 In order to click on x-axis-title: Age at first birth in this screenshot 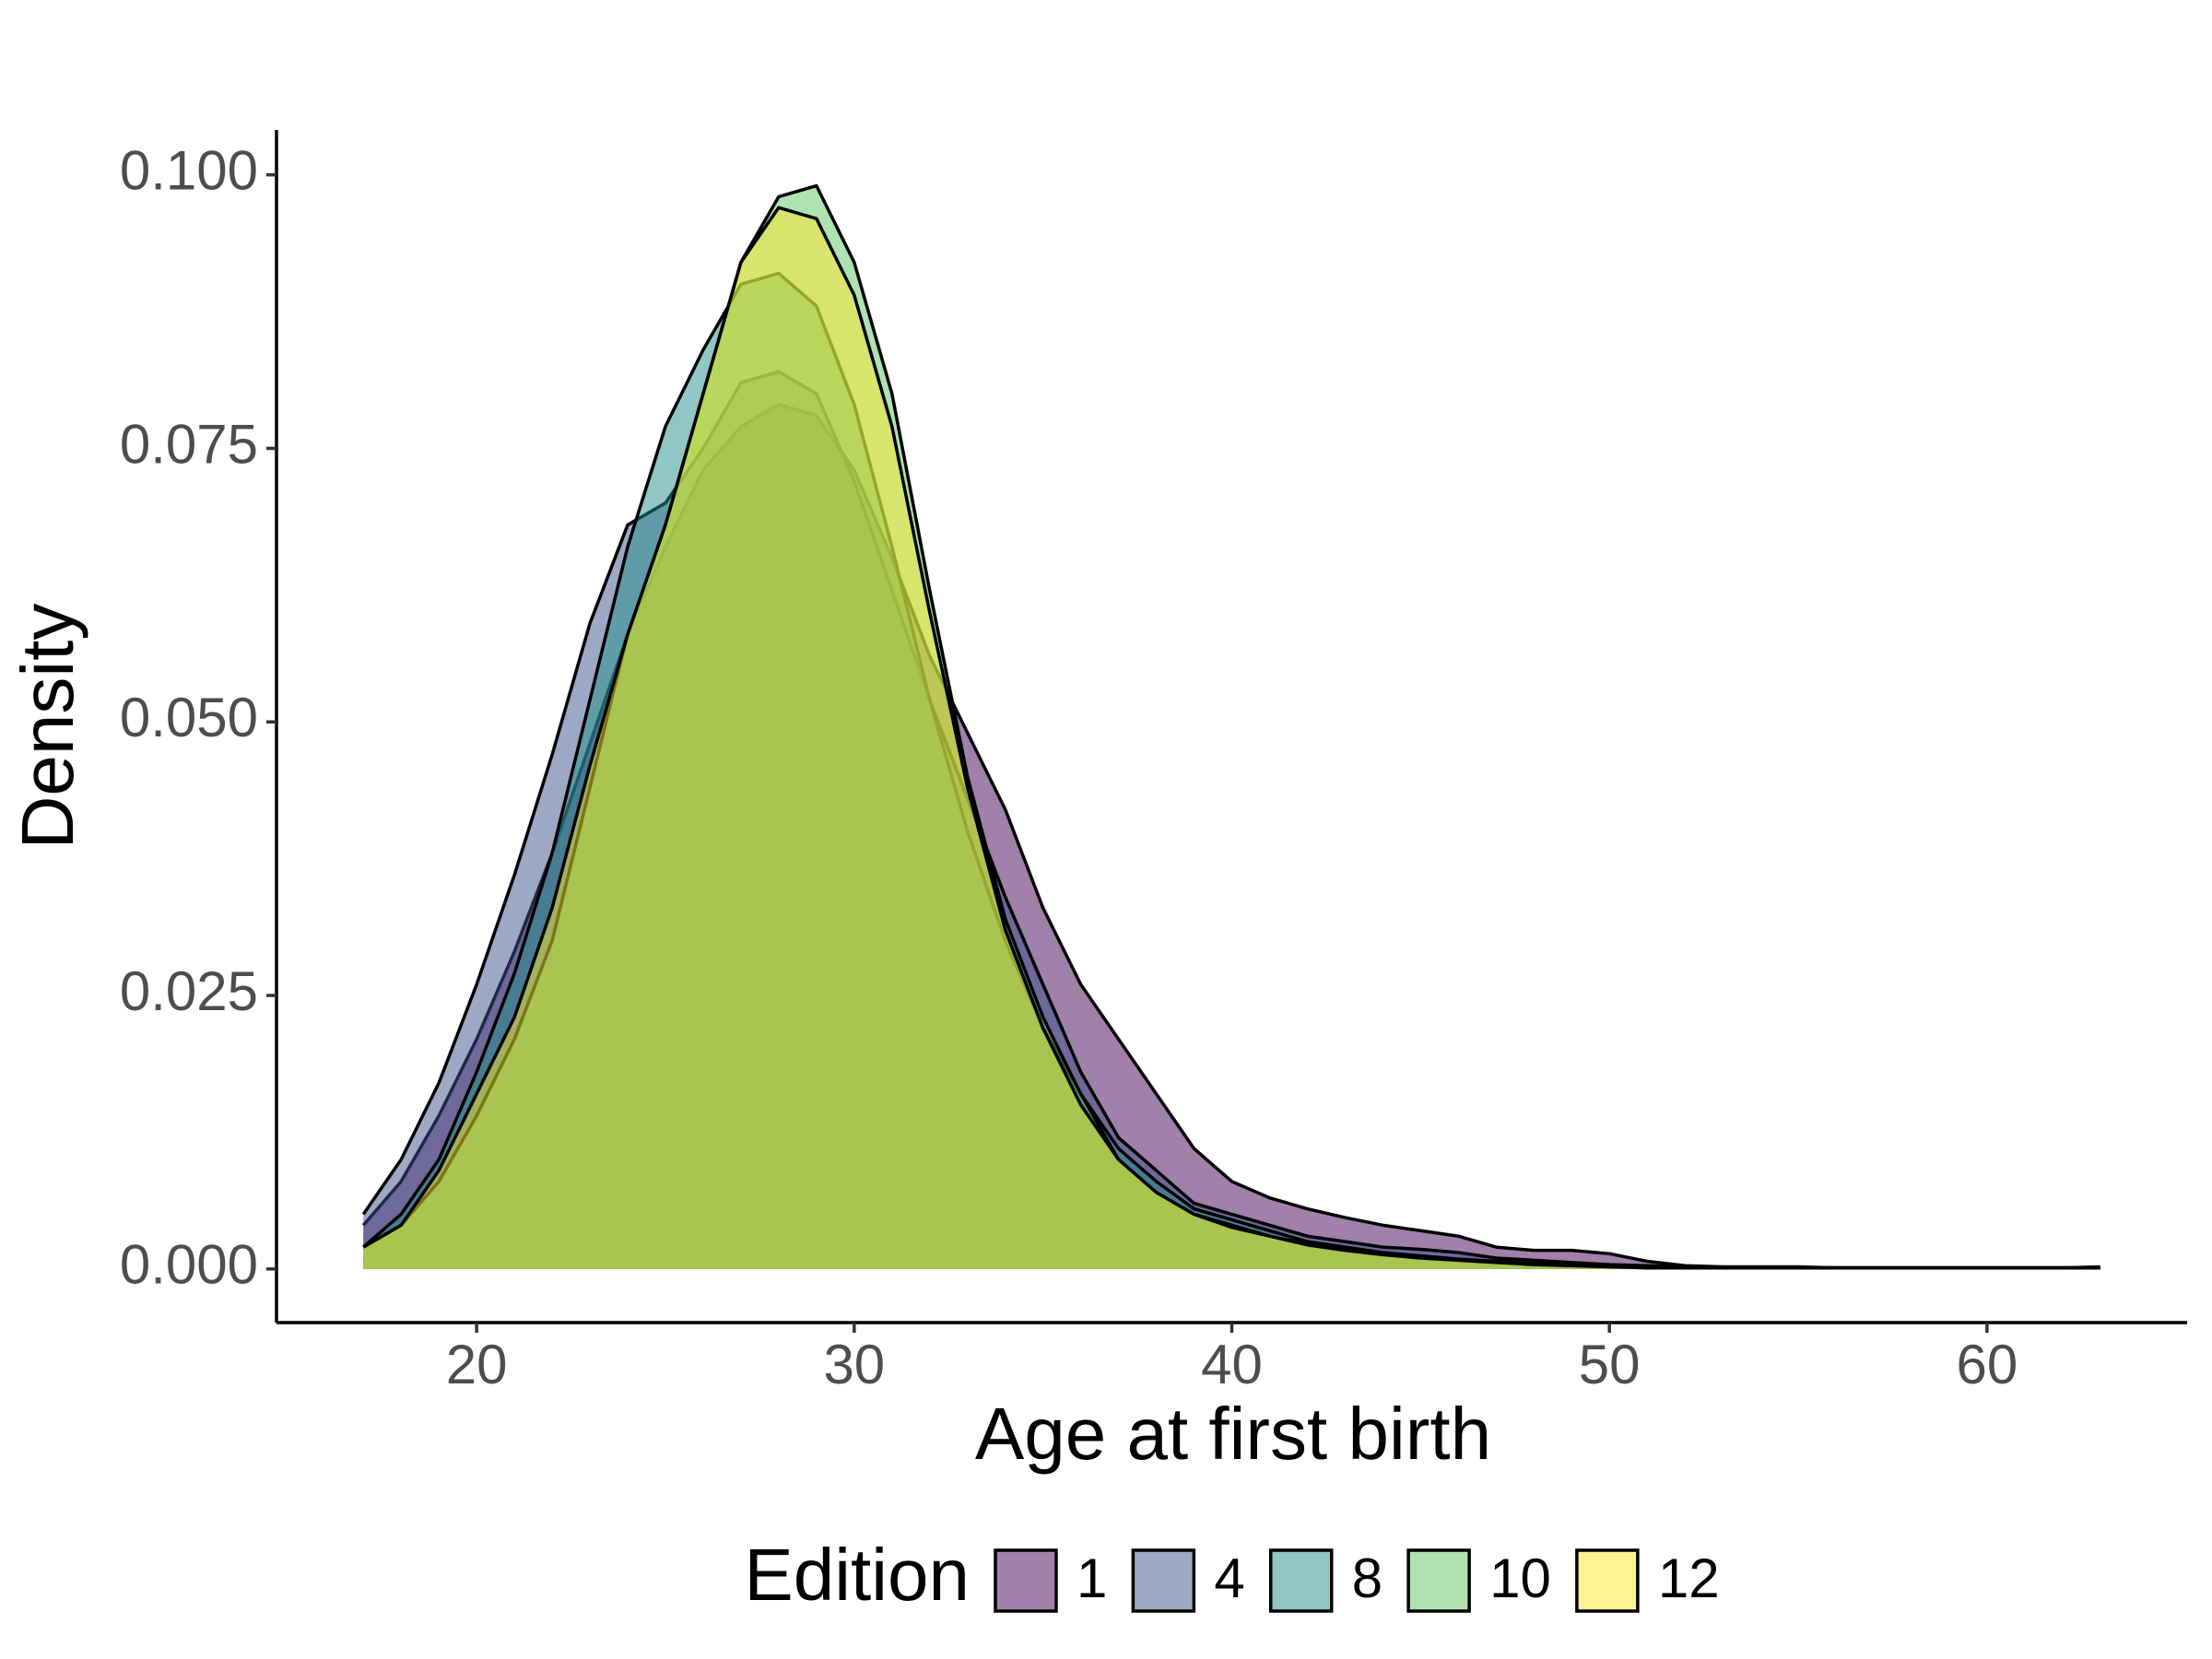, I will do `click(1233, 1434)`.